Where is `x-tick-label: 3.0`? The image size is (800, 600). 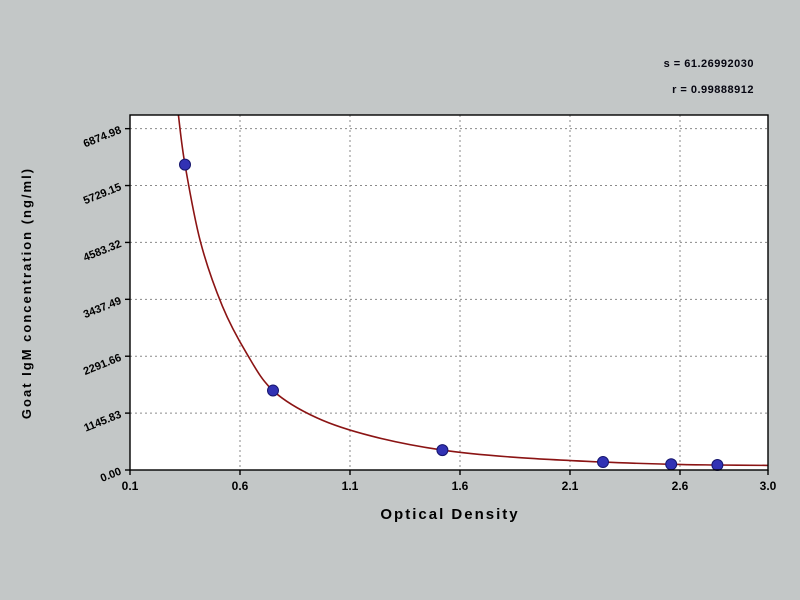 x-tick-label: 3.0 is located at coordinates (768, 486).